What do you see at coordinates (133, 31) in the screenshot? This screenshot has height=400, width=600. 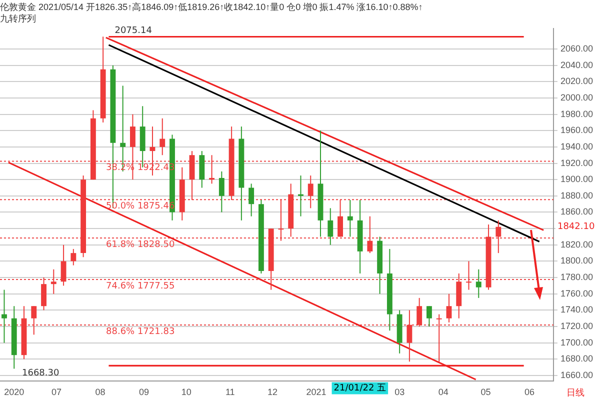 I see `annotation: 2075.14` at bounding box center [133, 31].